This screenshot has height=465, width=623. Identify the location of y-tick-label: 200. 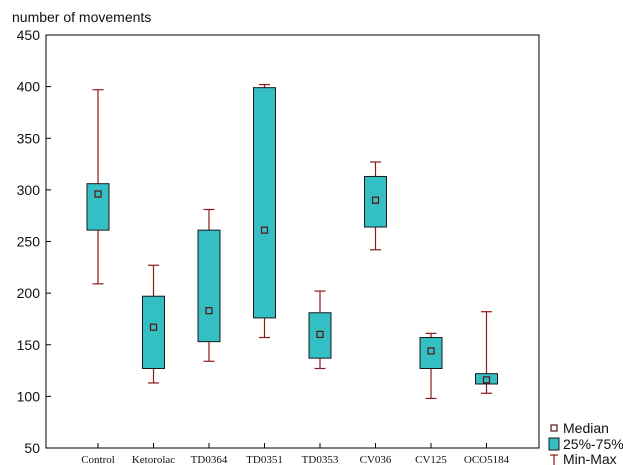
(29, 293).